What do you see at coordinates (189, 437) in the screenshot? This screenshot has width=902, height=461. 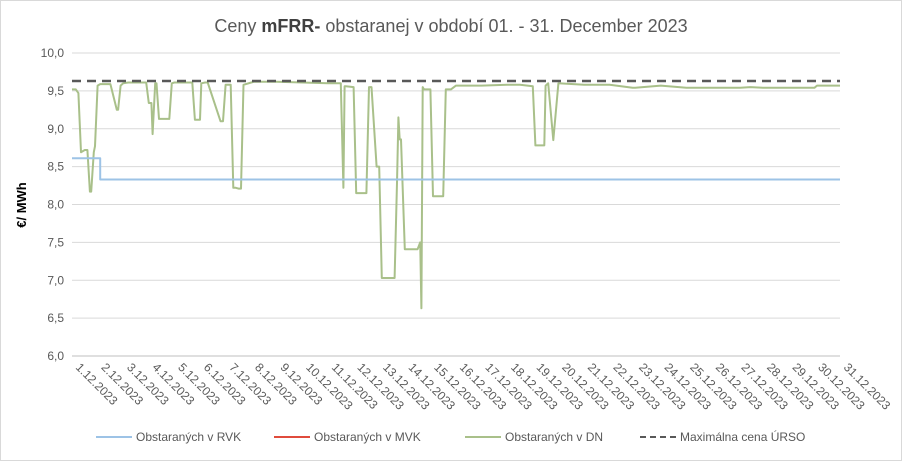 I see `legend-label: Obstaraných v RVK` at bounding box center [189, 437].